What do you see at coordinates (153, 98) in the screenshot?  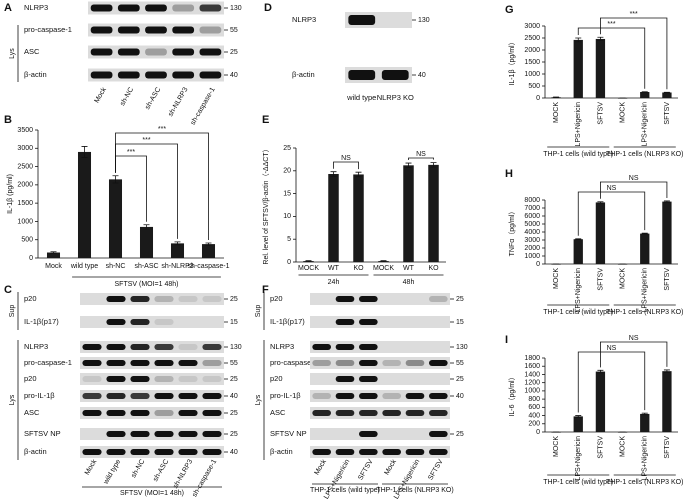 I see `lane-label: sh-ASC` at bounding box center [153, 98].